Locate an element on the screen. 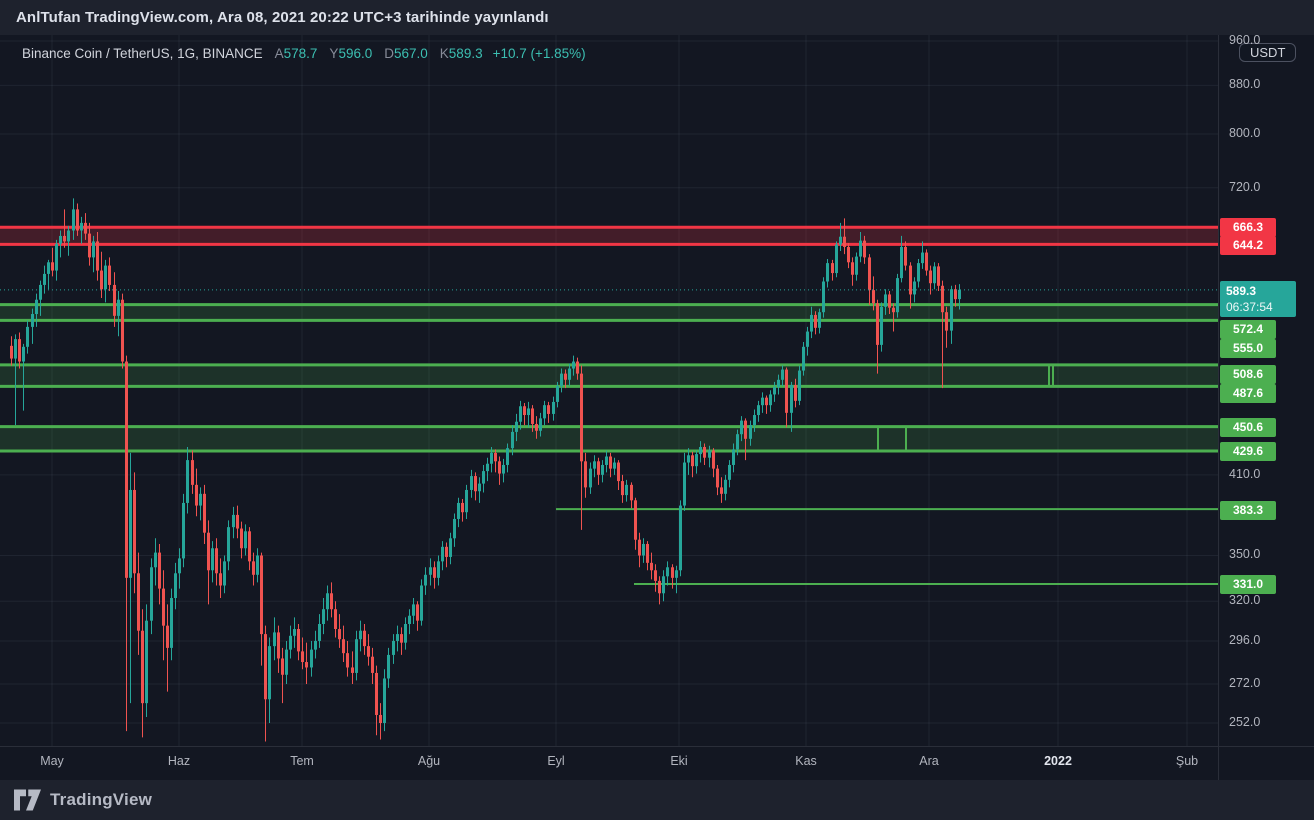 The image size is (1314, 820). time-axis: May Haz Tem Ağu Eyl Eki Kas Ara 2022 Şub is located at coordinates (657, 763).